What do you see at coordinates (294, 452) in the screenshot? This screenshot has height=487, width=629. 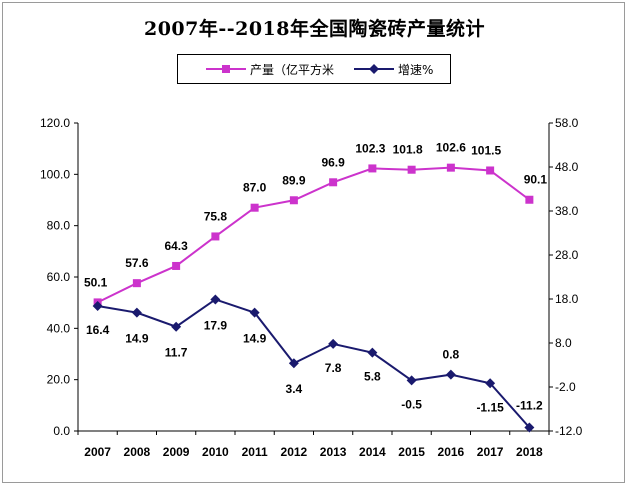 I see `x-tick-label: 2012` at bounding box center [294, 452].